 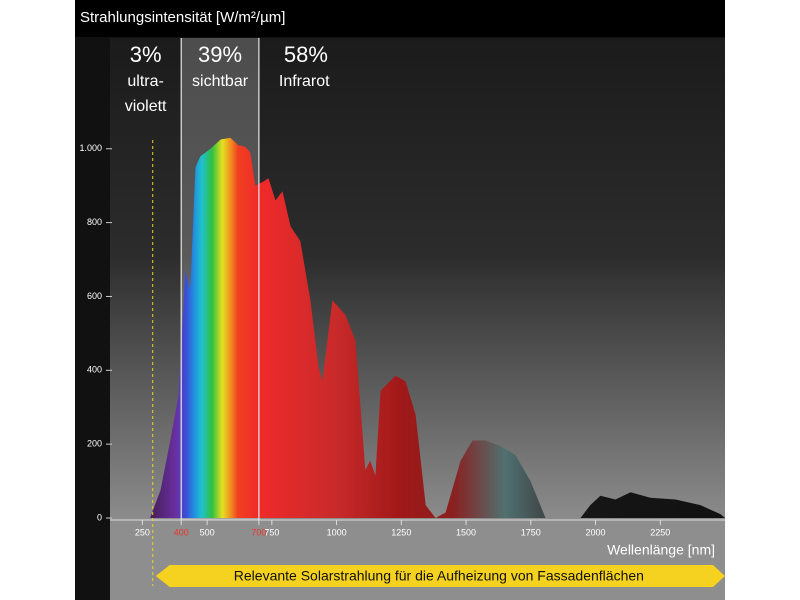 I want to click on y-tick-label: 0, so click(x=99, y=517).